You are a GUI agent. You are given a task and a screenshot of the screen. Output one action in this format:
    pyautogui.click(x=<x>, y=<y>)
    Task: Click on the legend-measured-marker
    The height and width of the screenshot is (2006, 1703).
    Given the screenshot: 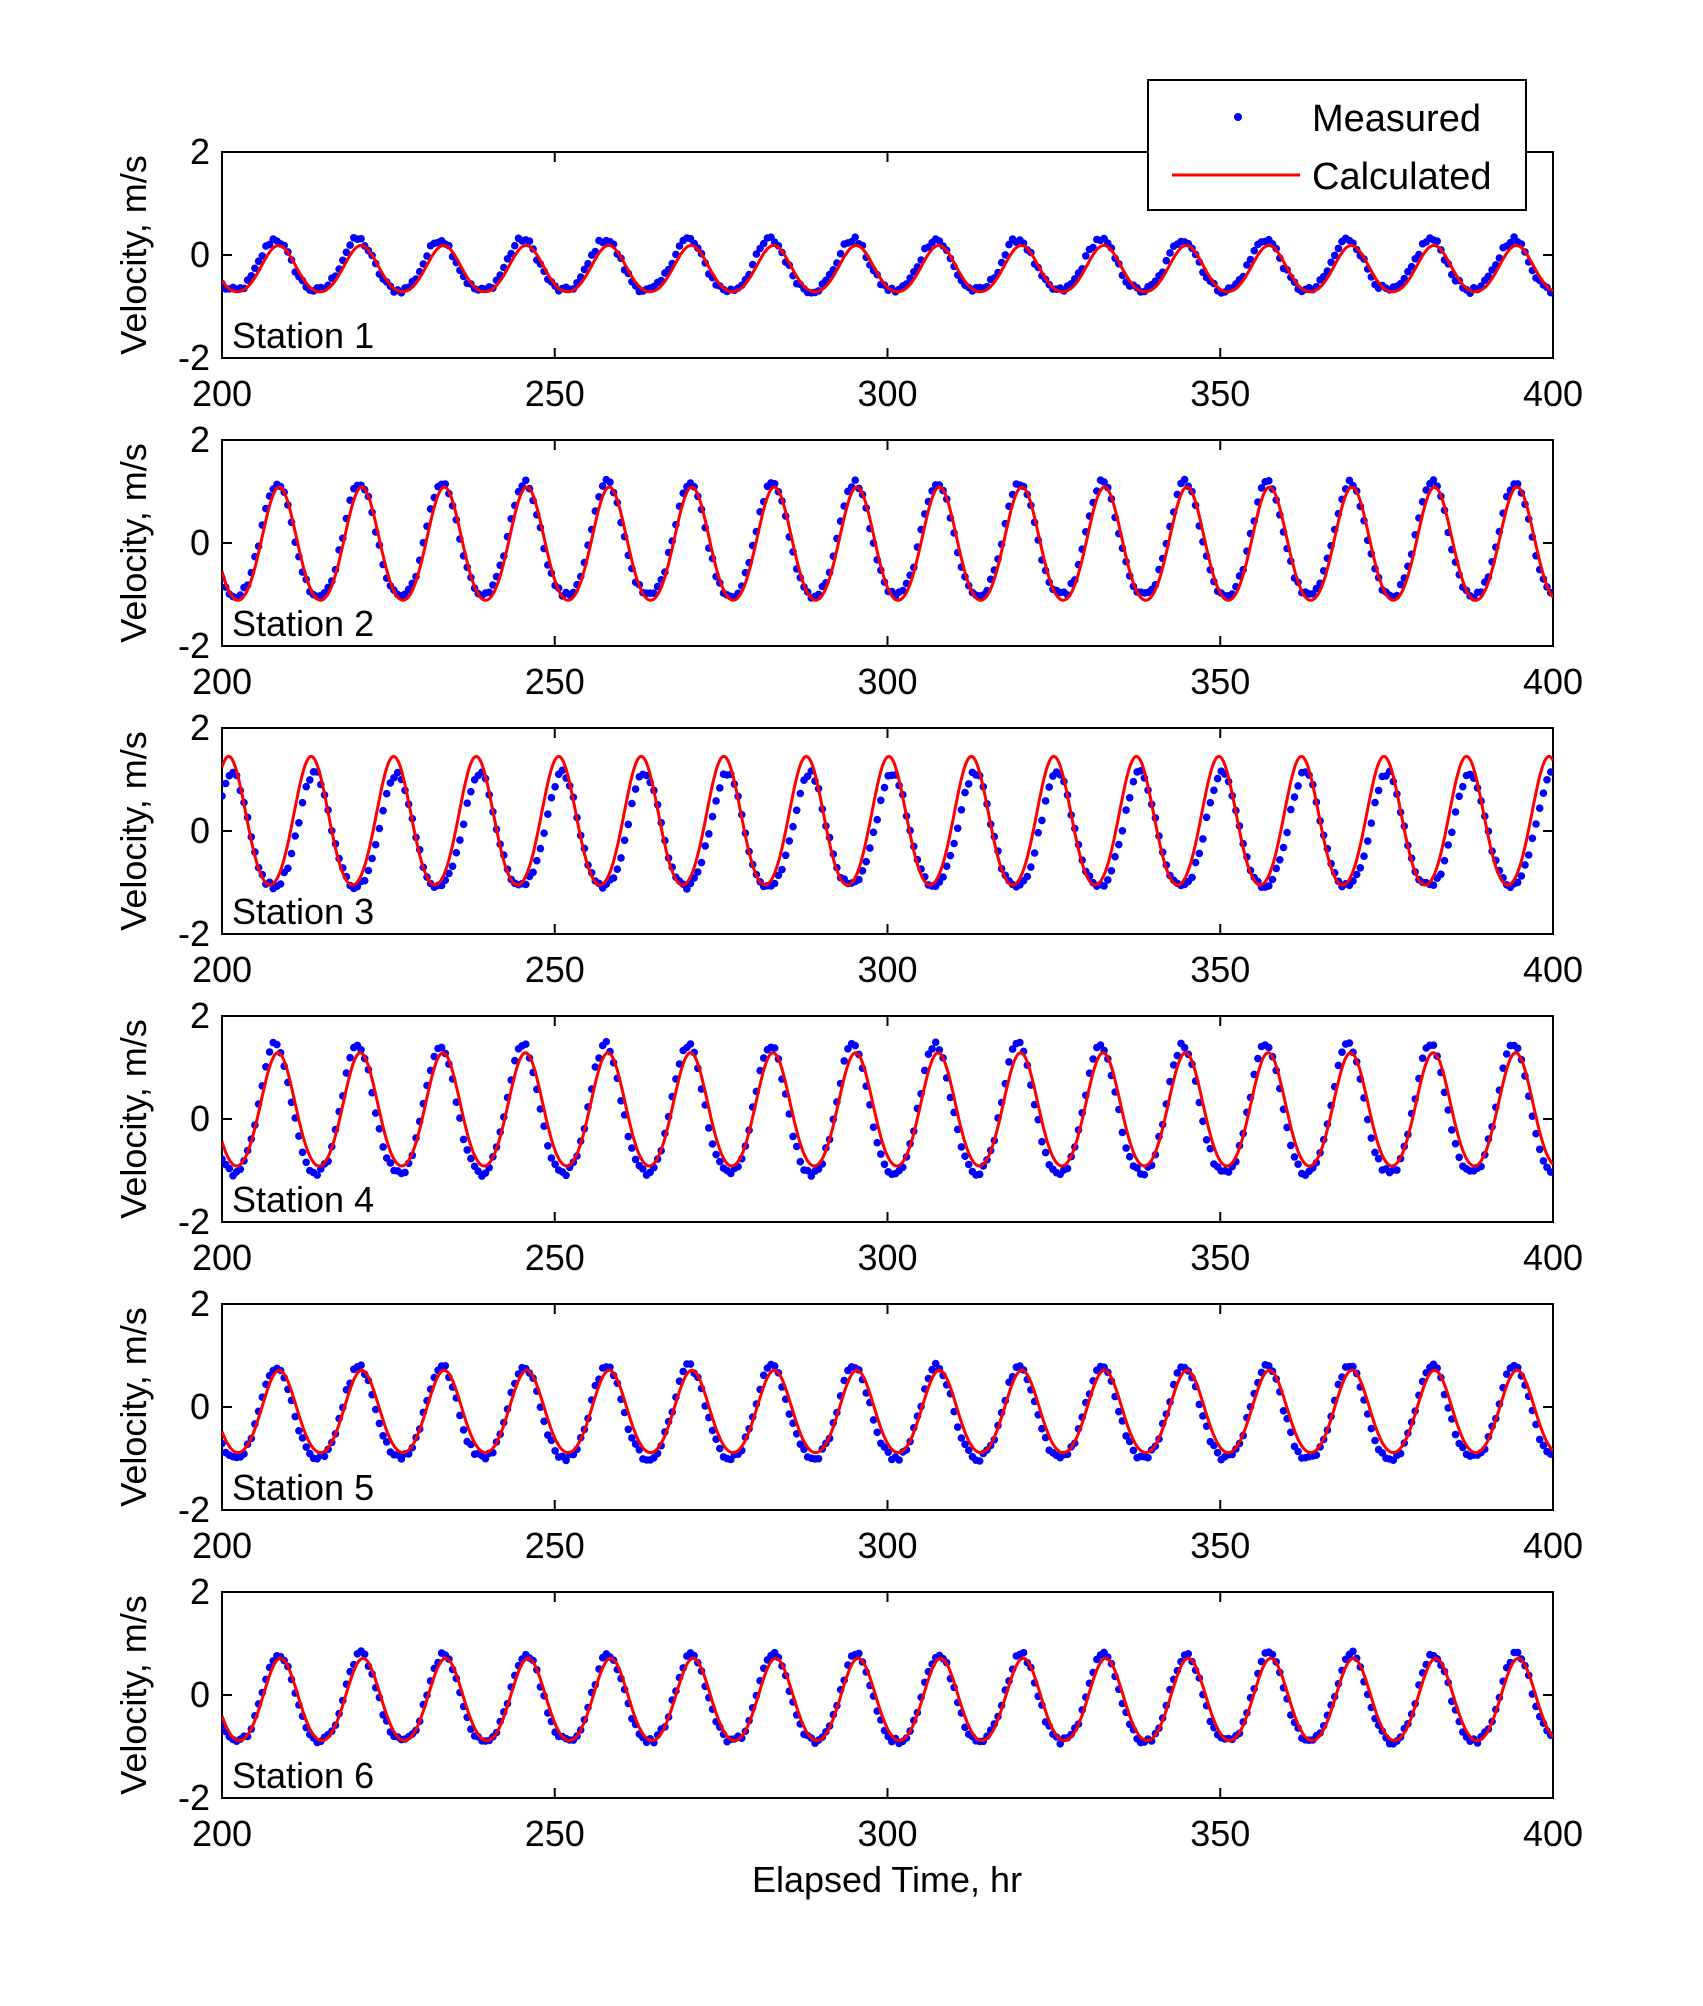 What is the action you would take?
    pyautogui.click(x=1238, y=117)
    